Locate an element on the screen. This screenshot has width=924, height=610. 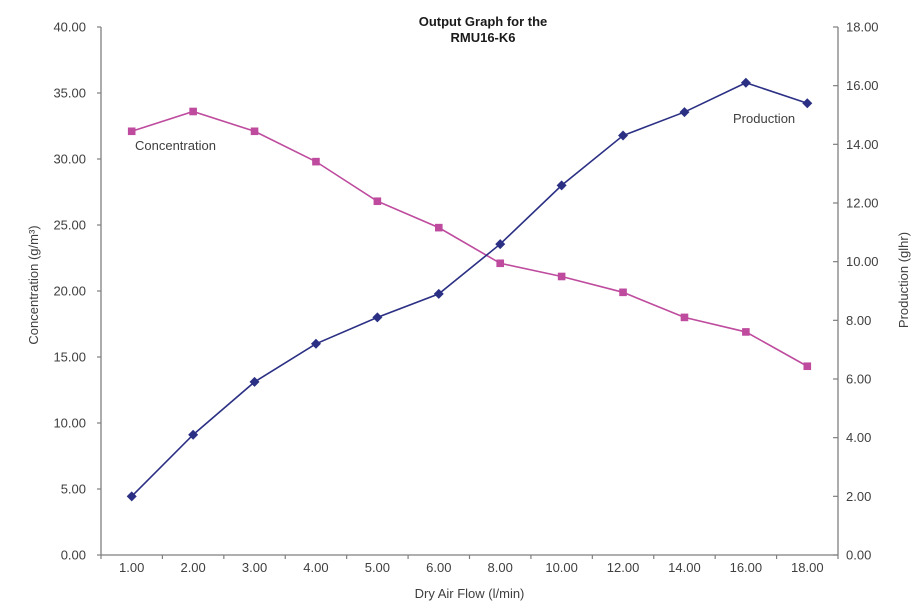
right-tick-label: 2.00 is located at coordinates (858, 496).